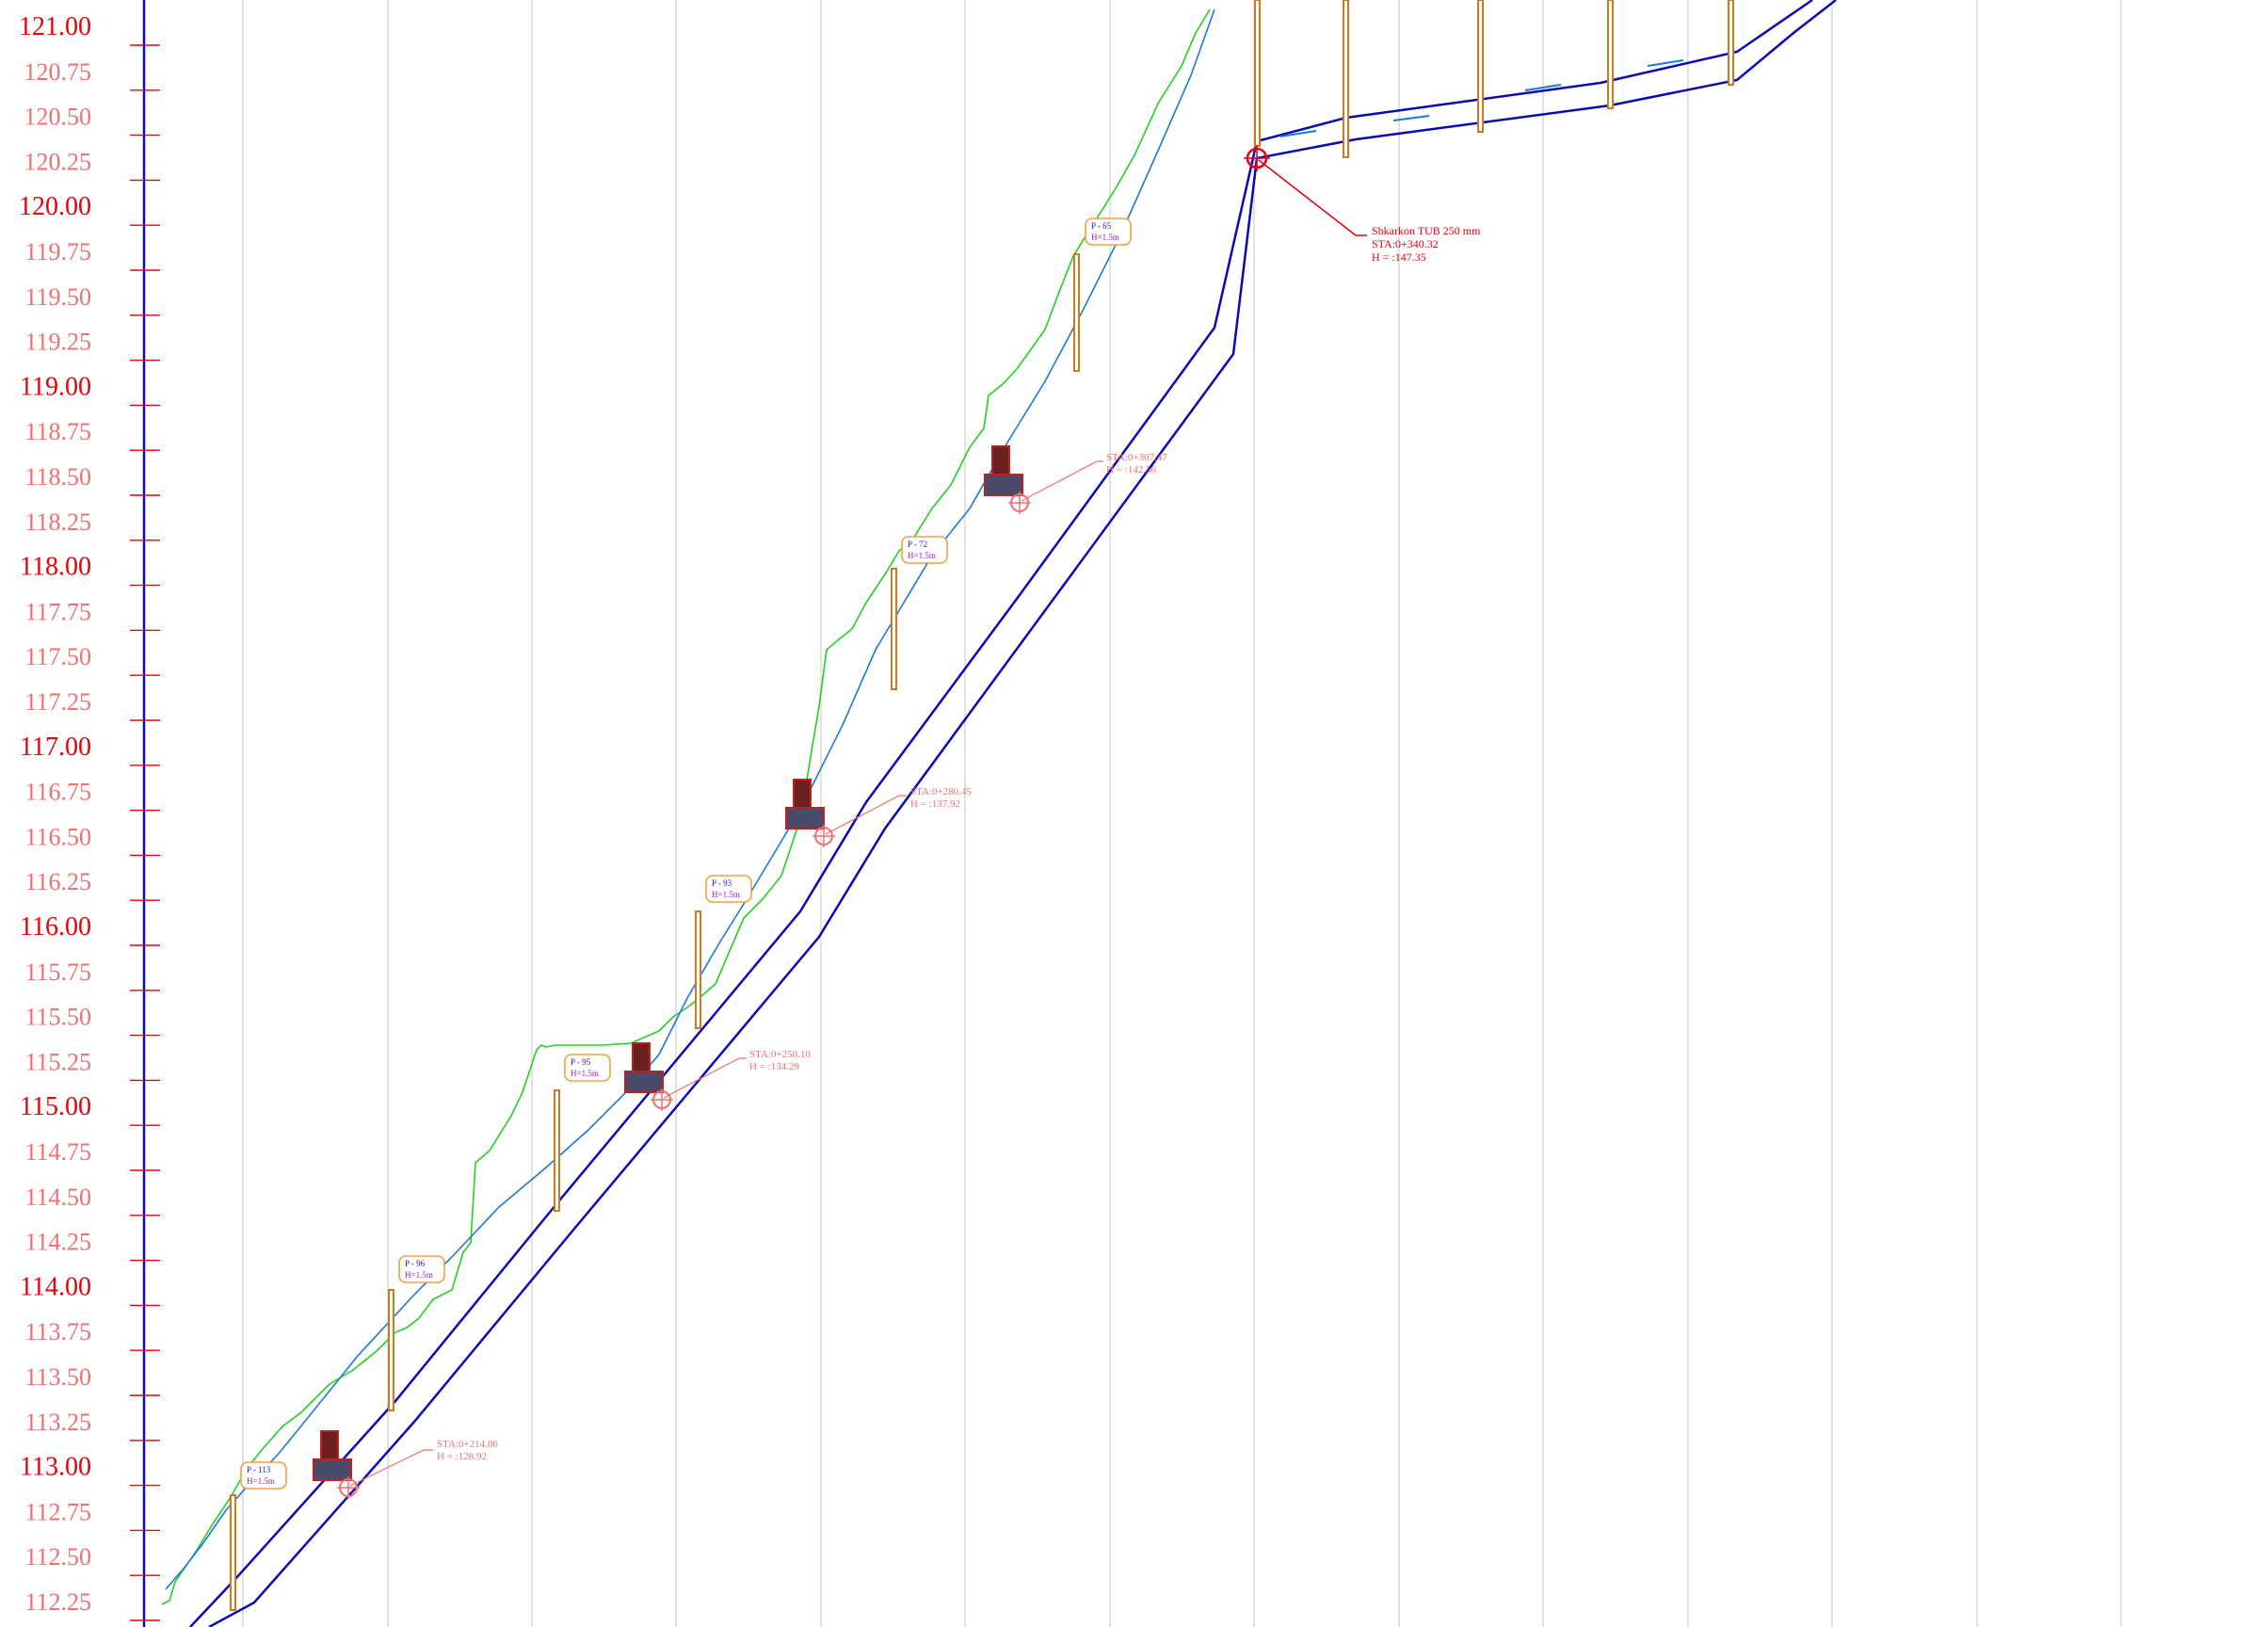 The image size is (2268, 1627). What do you see at coordinates (55, 747) in the screenshot?
I see `elevation-label: 117.00` at bounding box center [55, 747].